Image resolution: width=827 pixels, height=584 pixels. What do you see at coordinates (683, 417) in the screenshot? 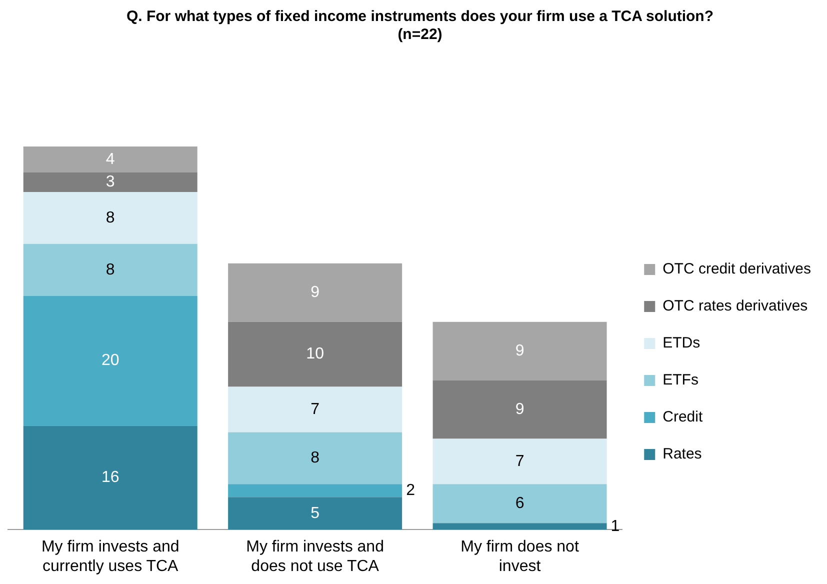
I see `legend-label: Credit` at bounding box center [683, 417].